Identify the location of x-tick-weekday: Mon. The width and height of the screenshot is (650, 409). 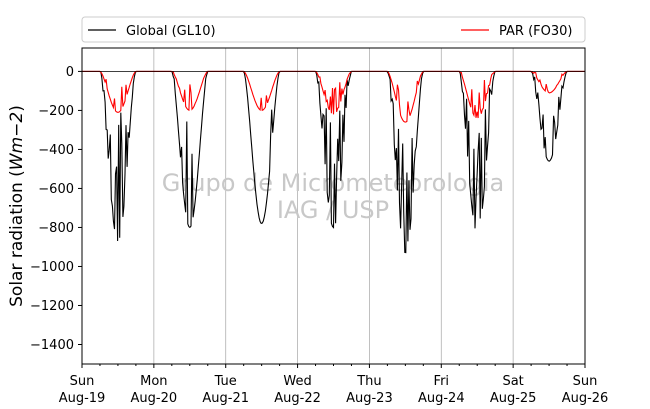
(153, 381).